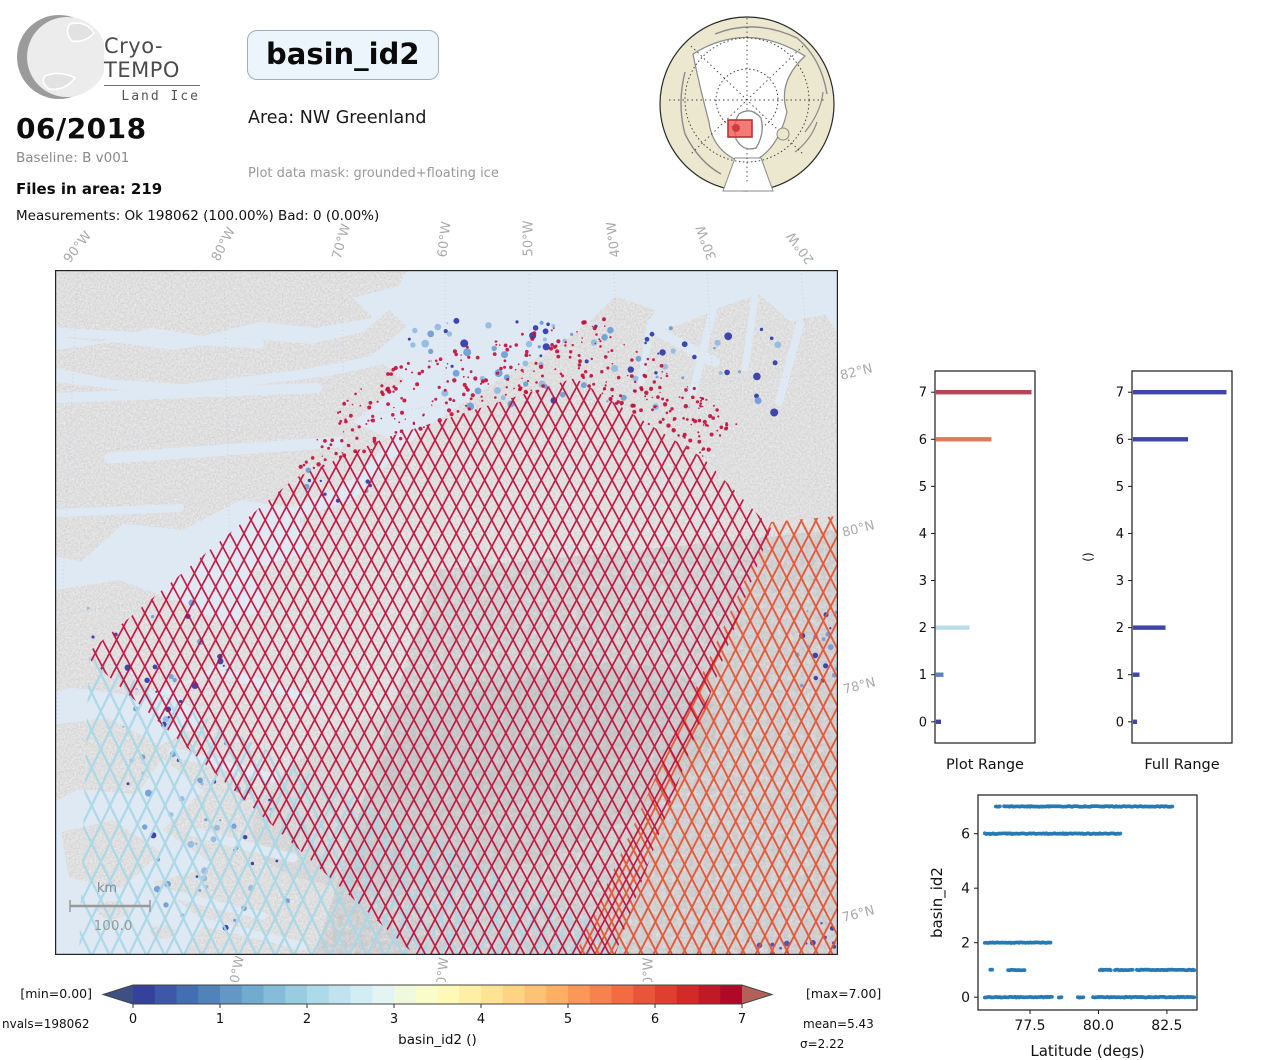  What do you see at coordinates (985, 765) in the screenshot?
I see `svg-text: Plot Range` at bounding box center [985, 765].